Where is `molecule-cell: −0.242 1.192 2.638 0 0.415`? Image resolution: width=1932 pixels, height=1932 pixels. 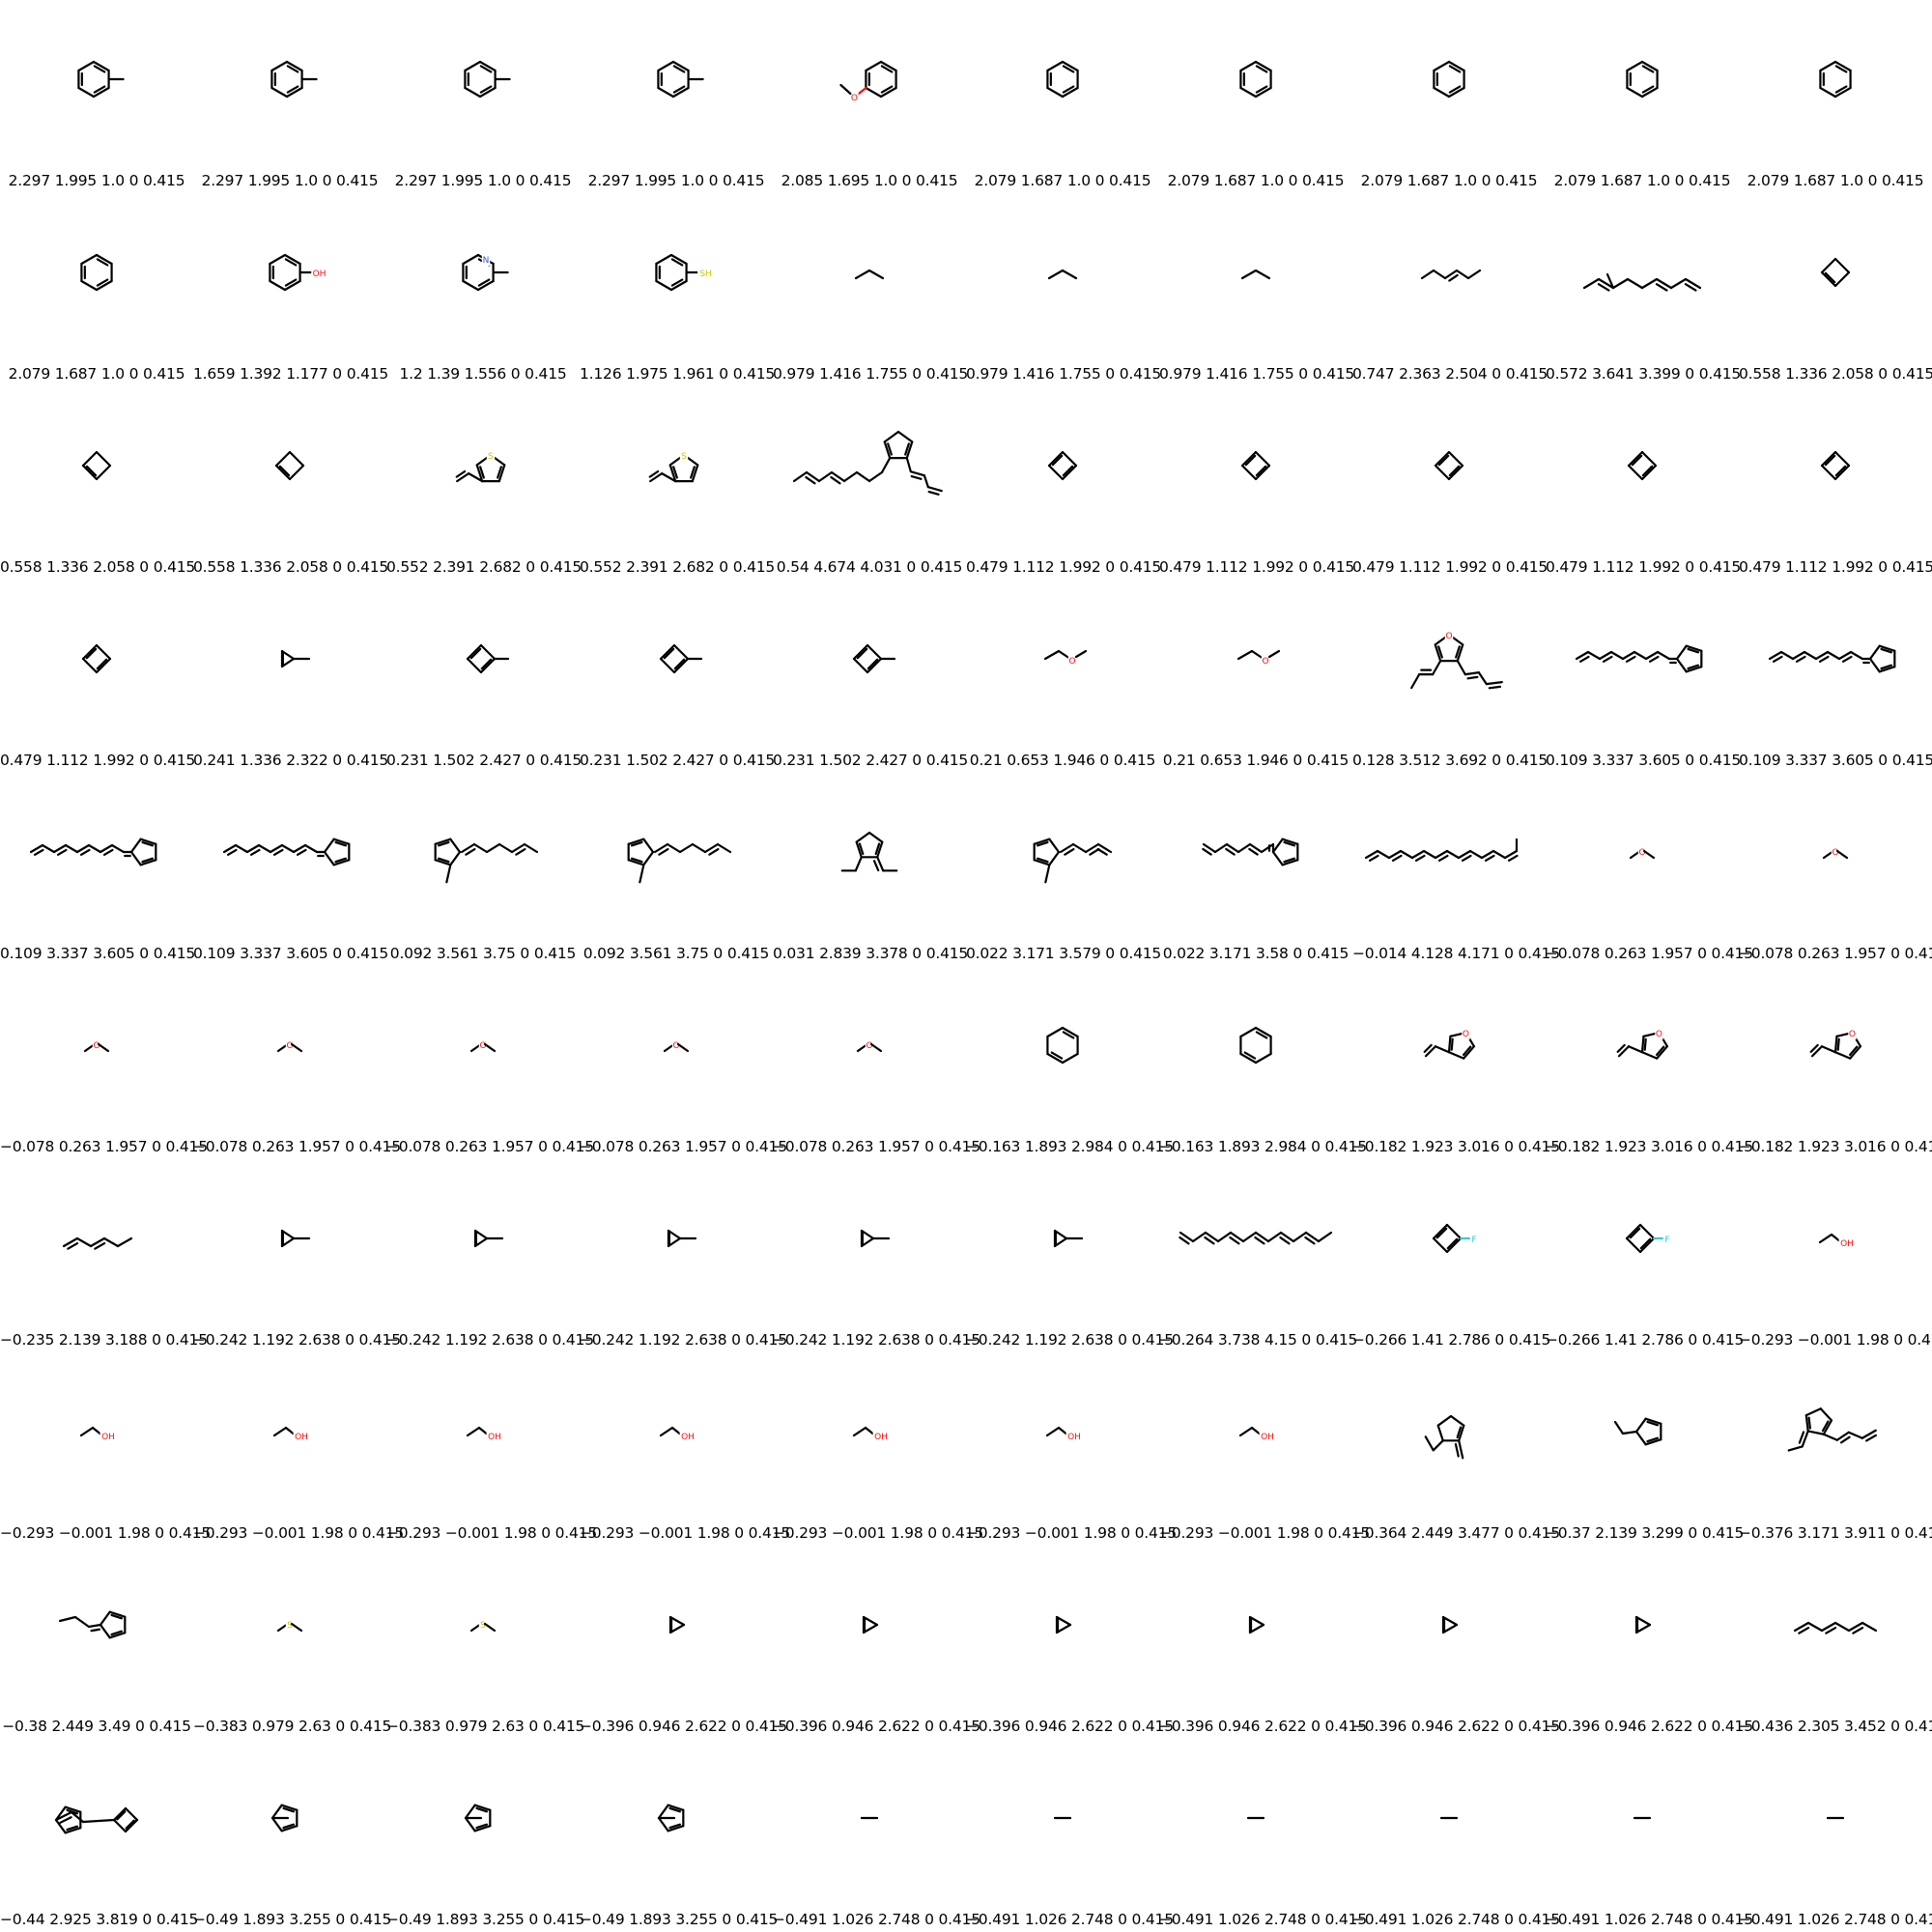
molecule-cell: −0.242 1.192 2.638 0 0.415 is located at coordinates (297, 1255).